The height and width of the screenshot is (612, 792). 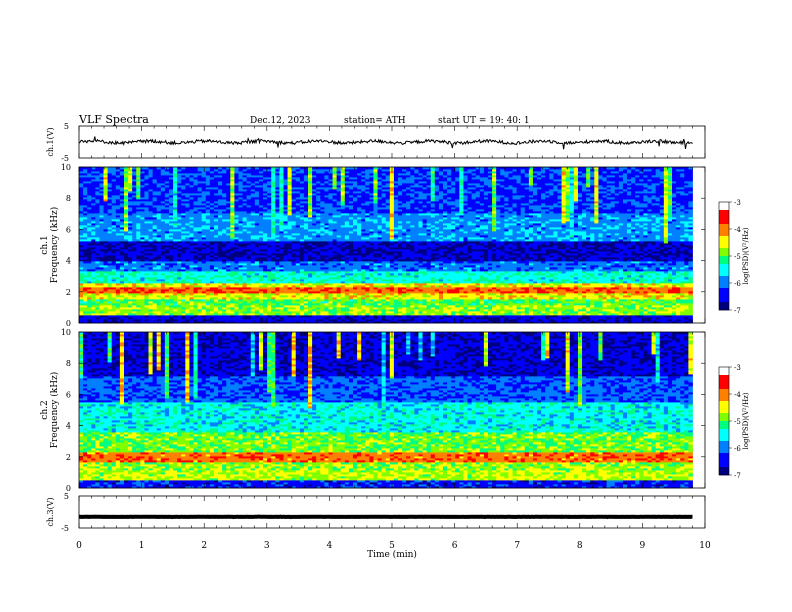 What do you see at coordinates (66, 126) in the screenshot?
I see `ch1-ytick-5: 5` at bounding box center [66, 126].